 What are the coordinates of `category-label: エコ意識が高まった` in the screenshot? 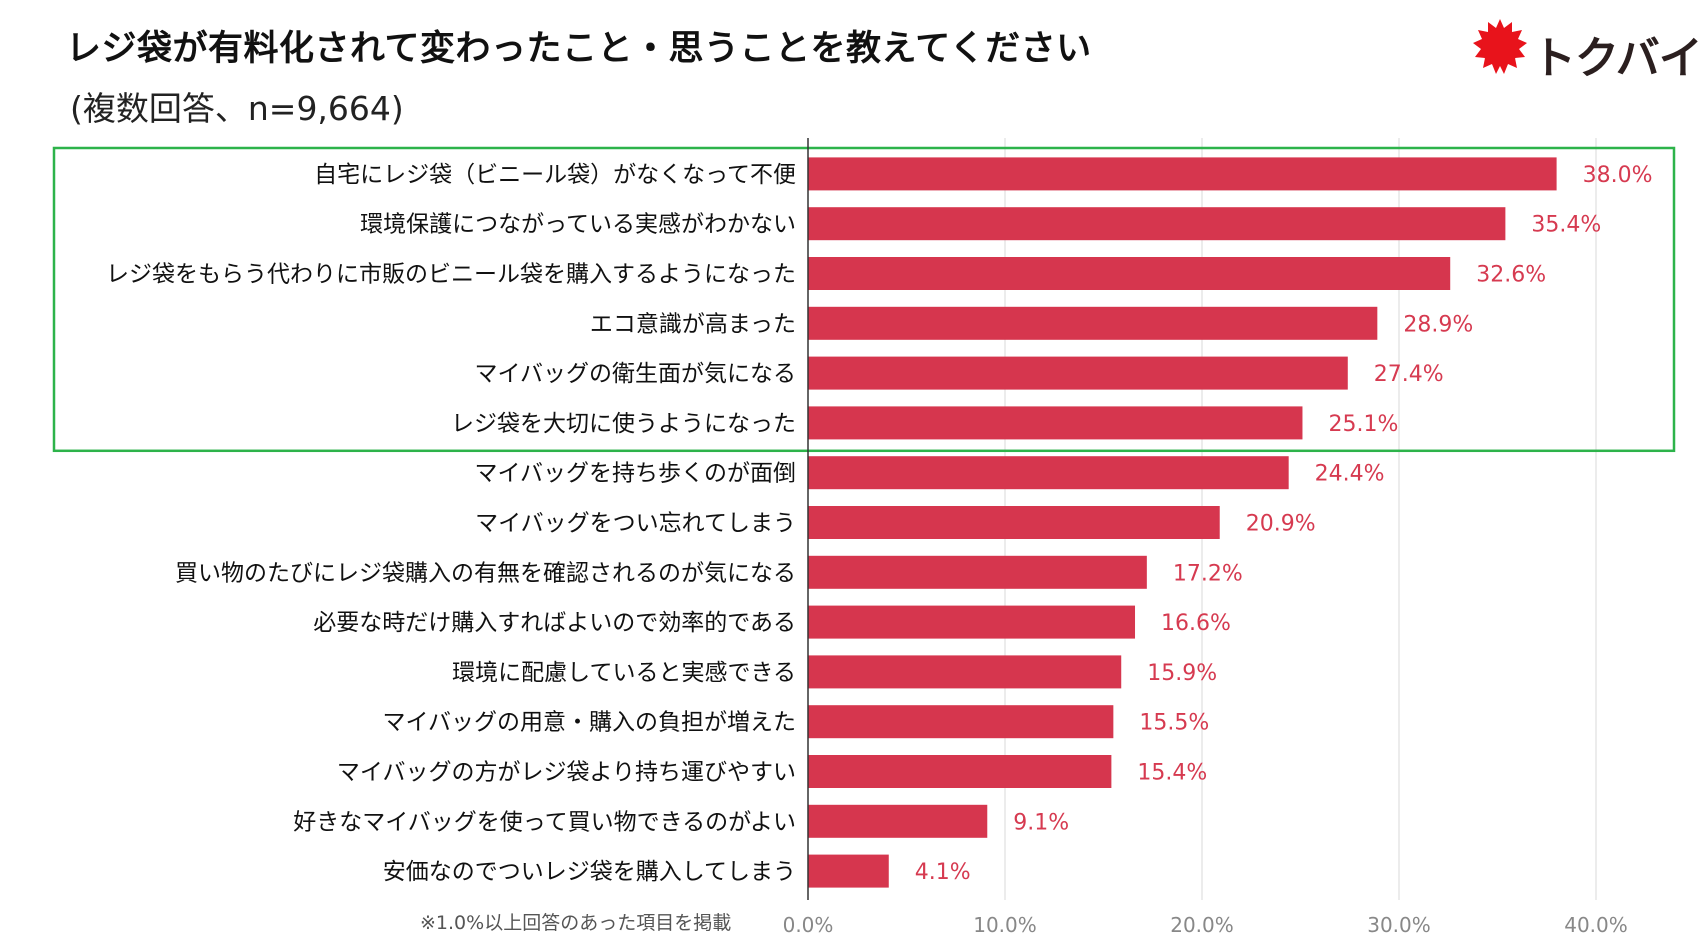 It's located at (693, 324).